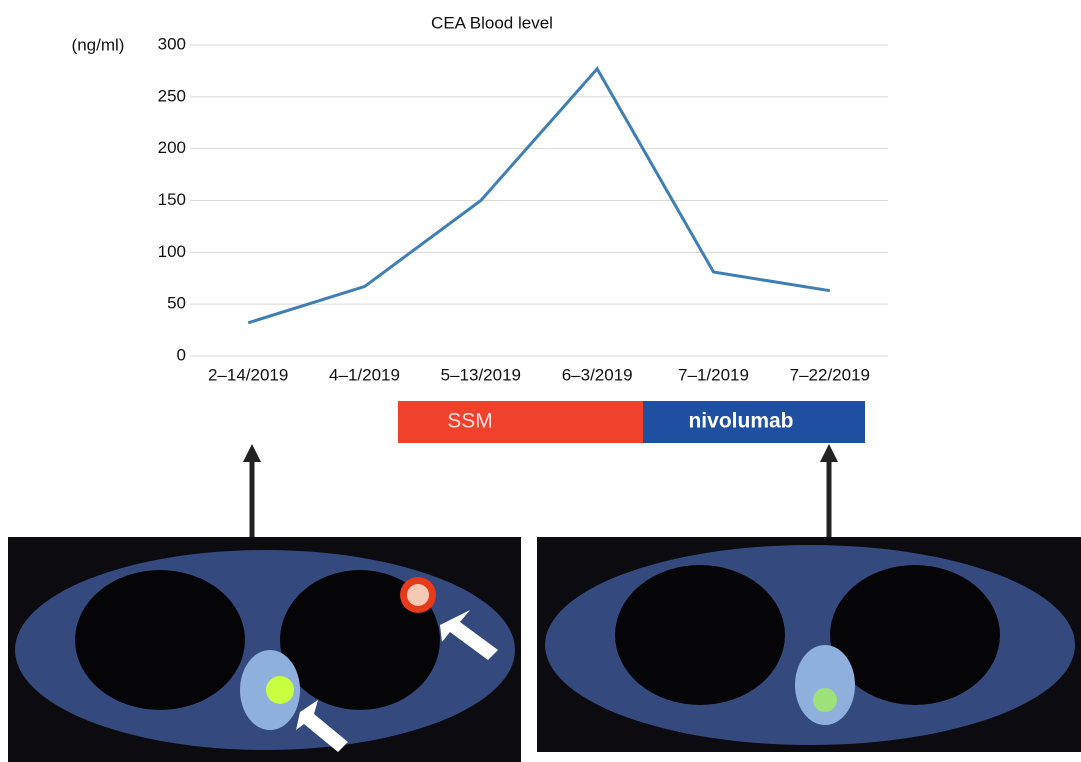 This screenshot has height=762, width=1081. Describe the element at coordinates (597, 374) in the screenshot. I see `x-tick-label: 6–3/2019` at that location.